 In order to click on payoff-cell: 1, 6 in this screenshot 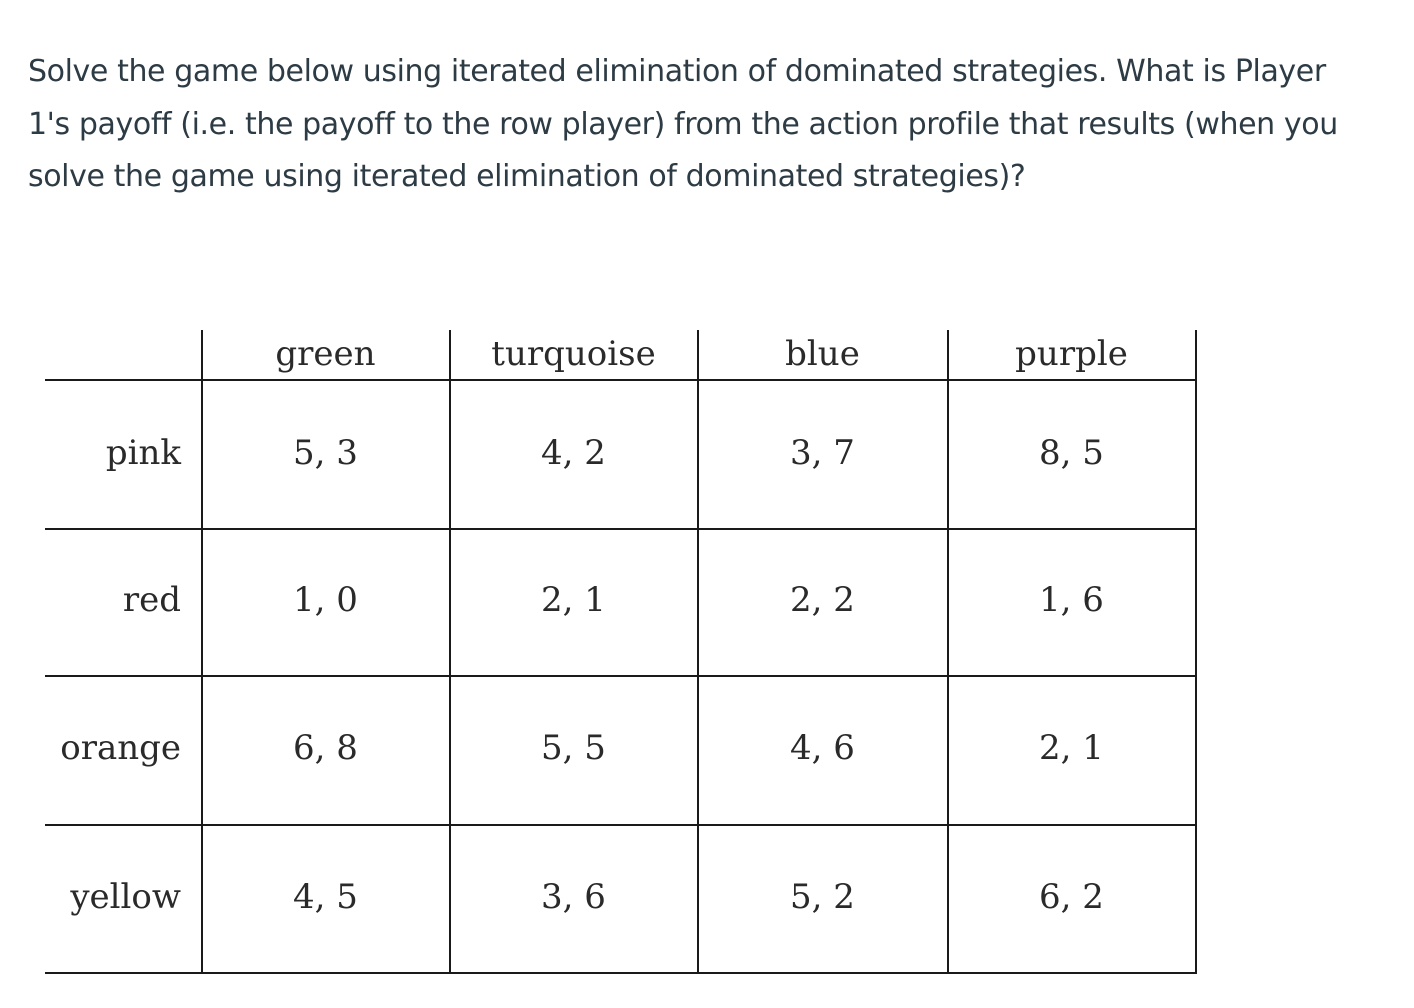, I will do `click(1071, 600)`.